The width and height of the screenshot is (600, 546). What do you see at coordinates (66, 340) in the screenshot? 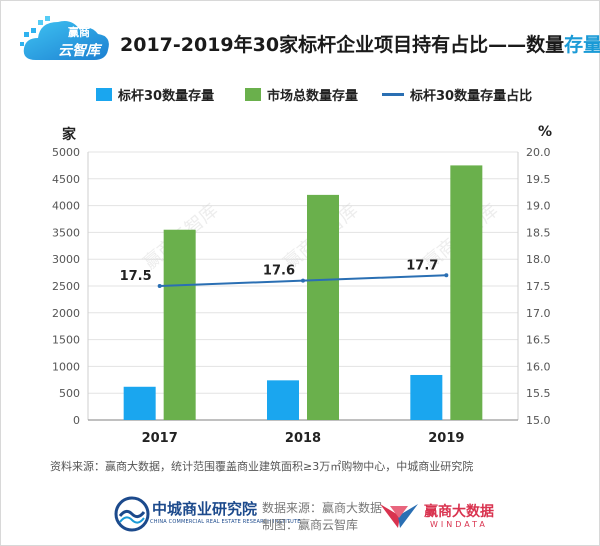
I see `y-tick-label: 1500` at bounding box center [66, 340].